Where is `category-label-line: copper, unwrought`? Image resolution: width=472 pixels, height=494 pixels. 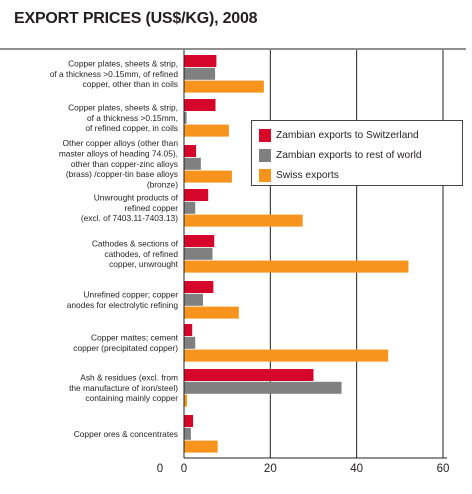 category-label-line: copper, unwrought is located at coordinates (144, 264).